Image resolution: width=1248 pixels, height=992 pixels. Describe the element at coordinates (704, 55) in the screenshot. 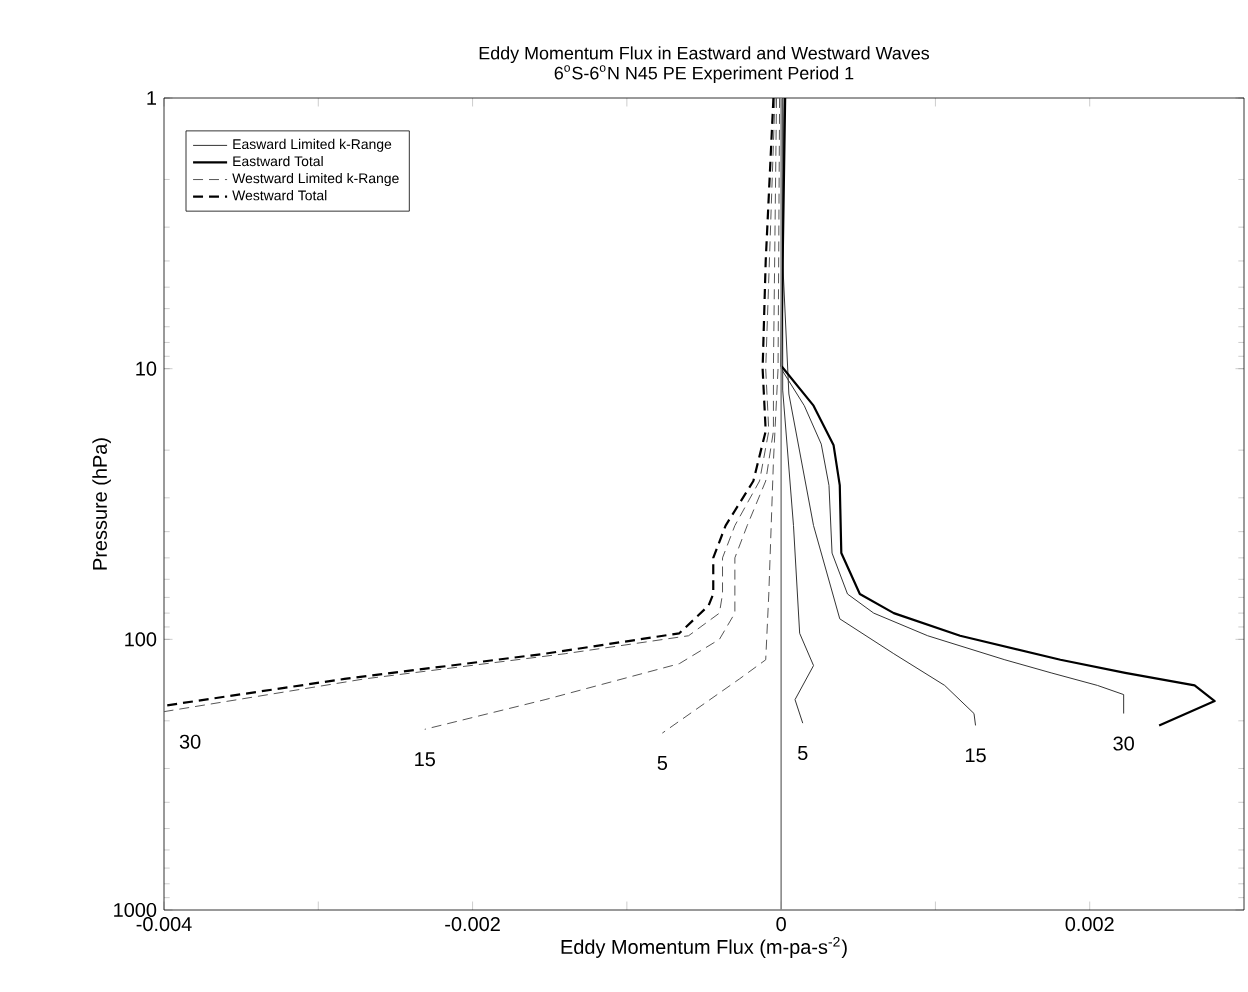

I see `chart-title: Eddy Momentum Flux in Eastward and Westward Waves` at that location.